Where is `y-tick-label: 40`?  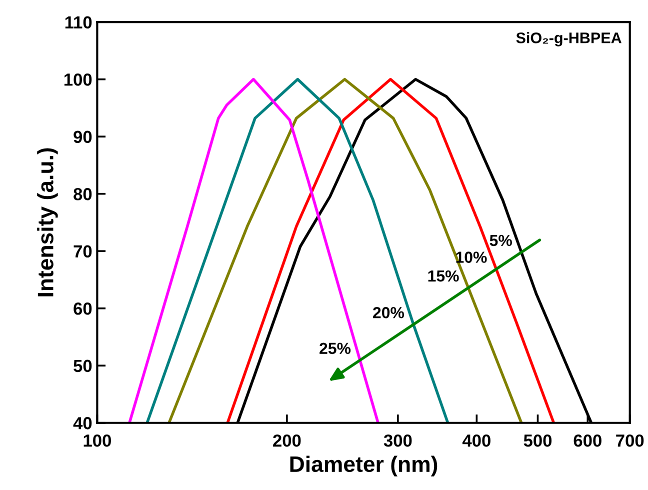 y-tick-label: 40 is located at coordinates (82, 423).